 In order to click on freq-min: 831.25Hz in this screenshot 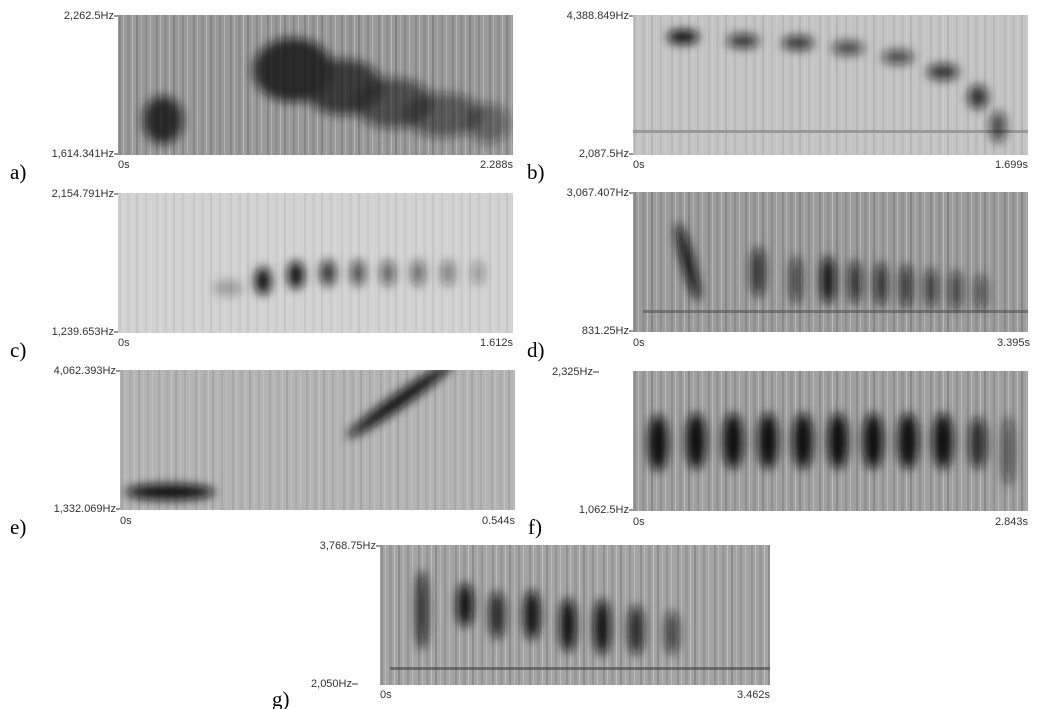, I will do `click(605, 331)`.